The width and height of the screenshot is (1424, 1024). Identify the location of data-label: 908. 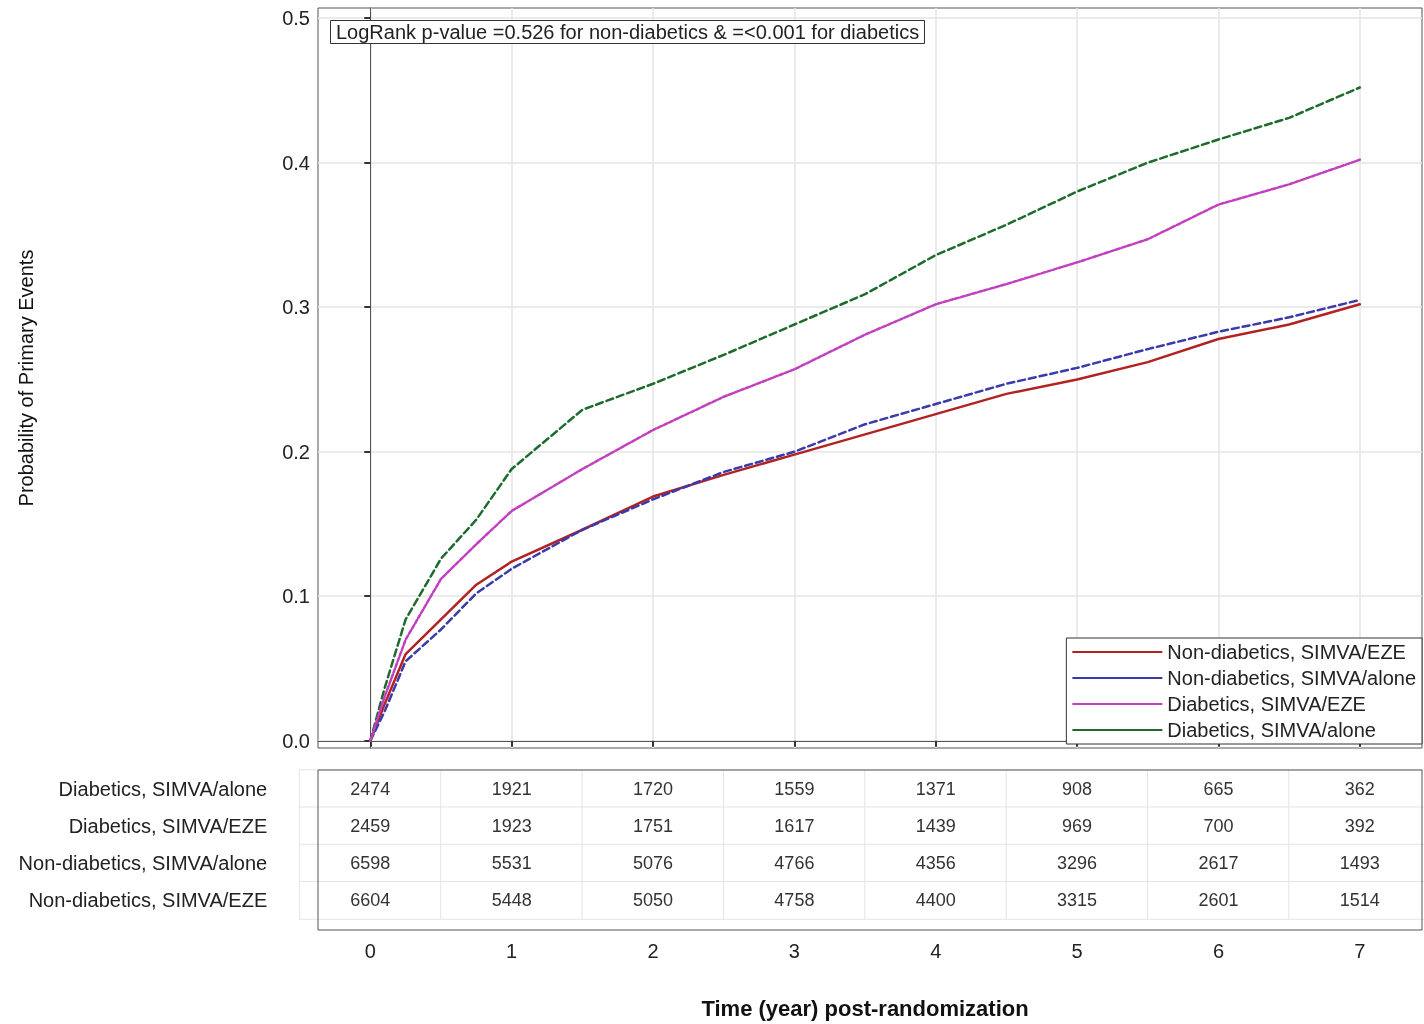
(1077, 788).